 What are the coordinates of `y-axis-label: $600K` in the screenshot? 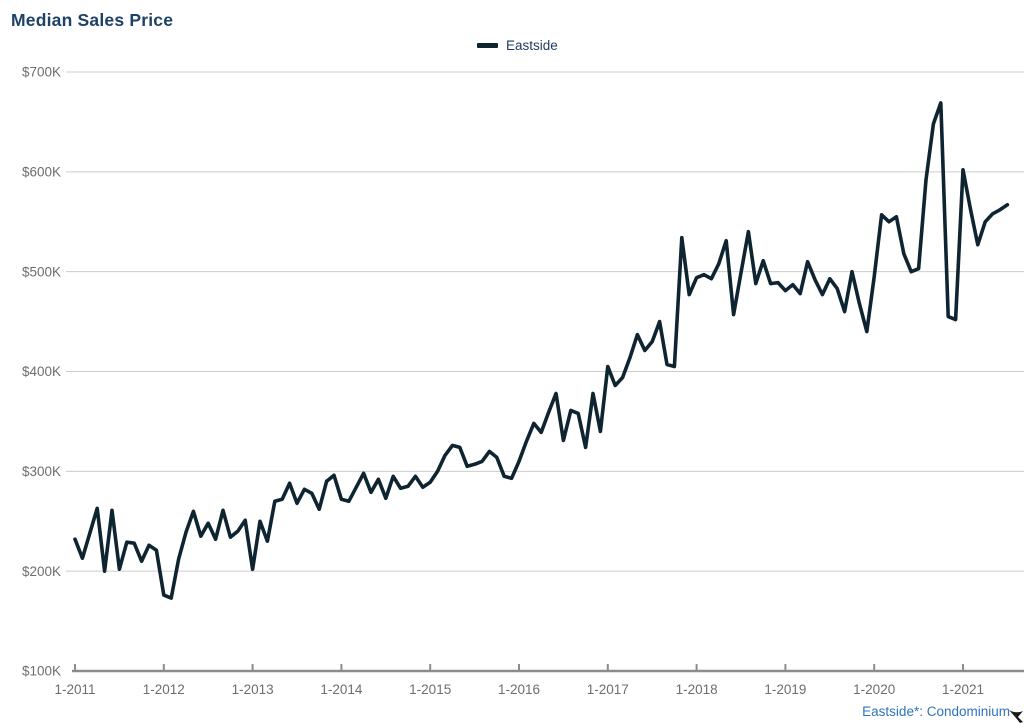 It's located at (41, 171).